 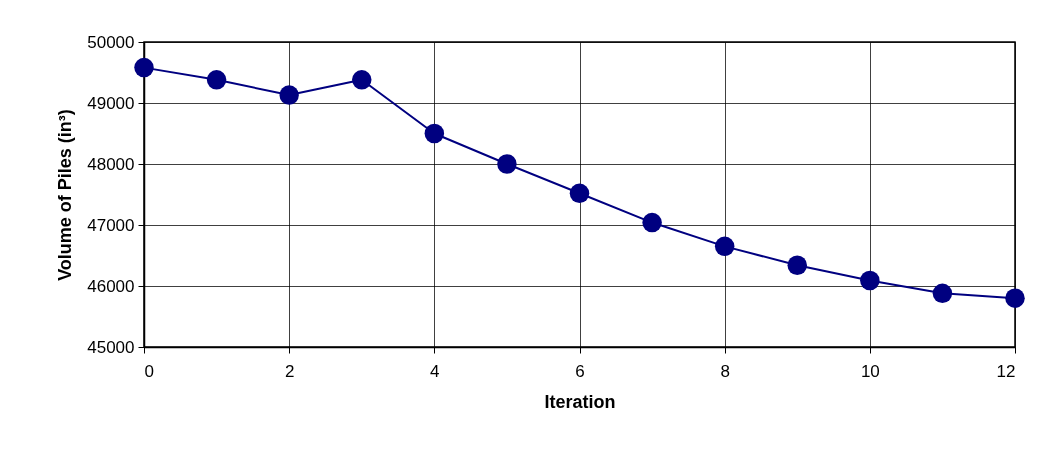 I want to click on x-axis-title: Iteration, so click(x=580, y=401).